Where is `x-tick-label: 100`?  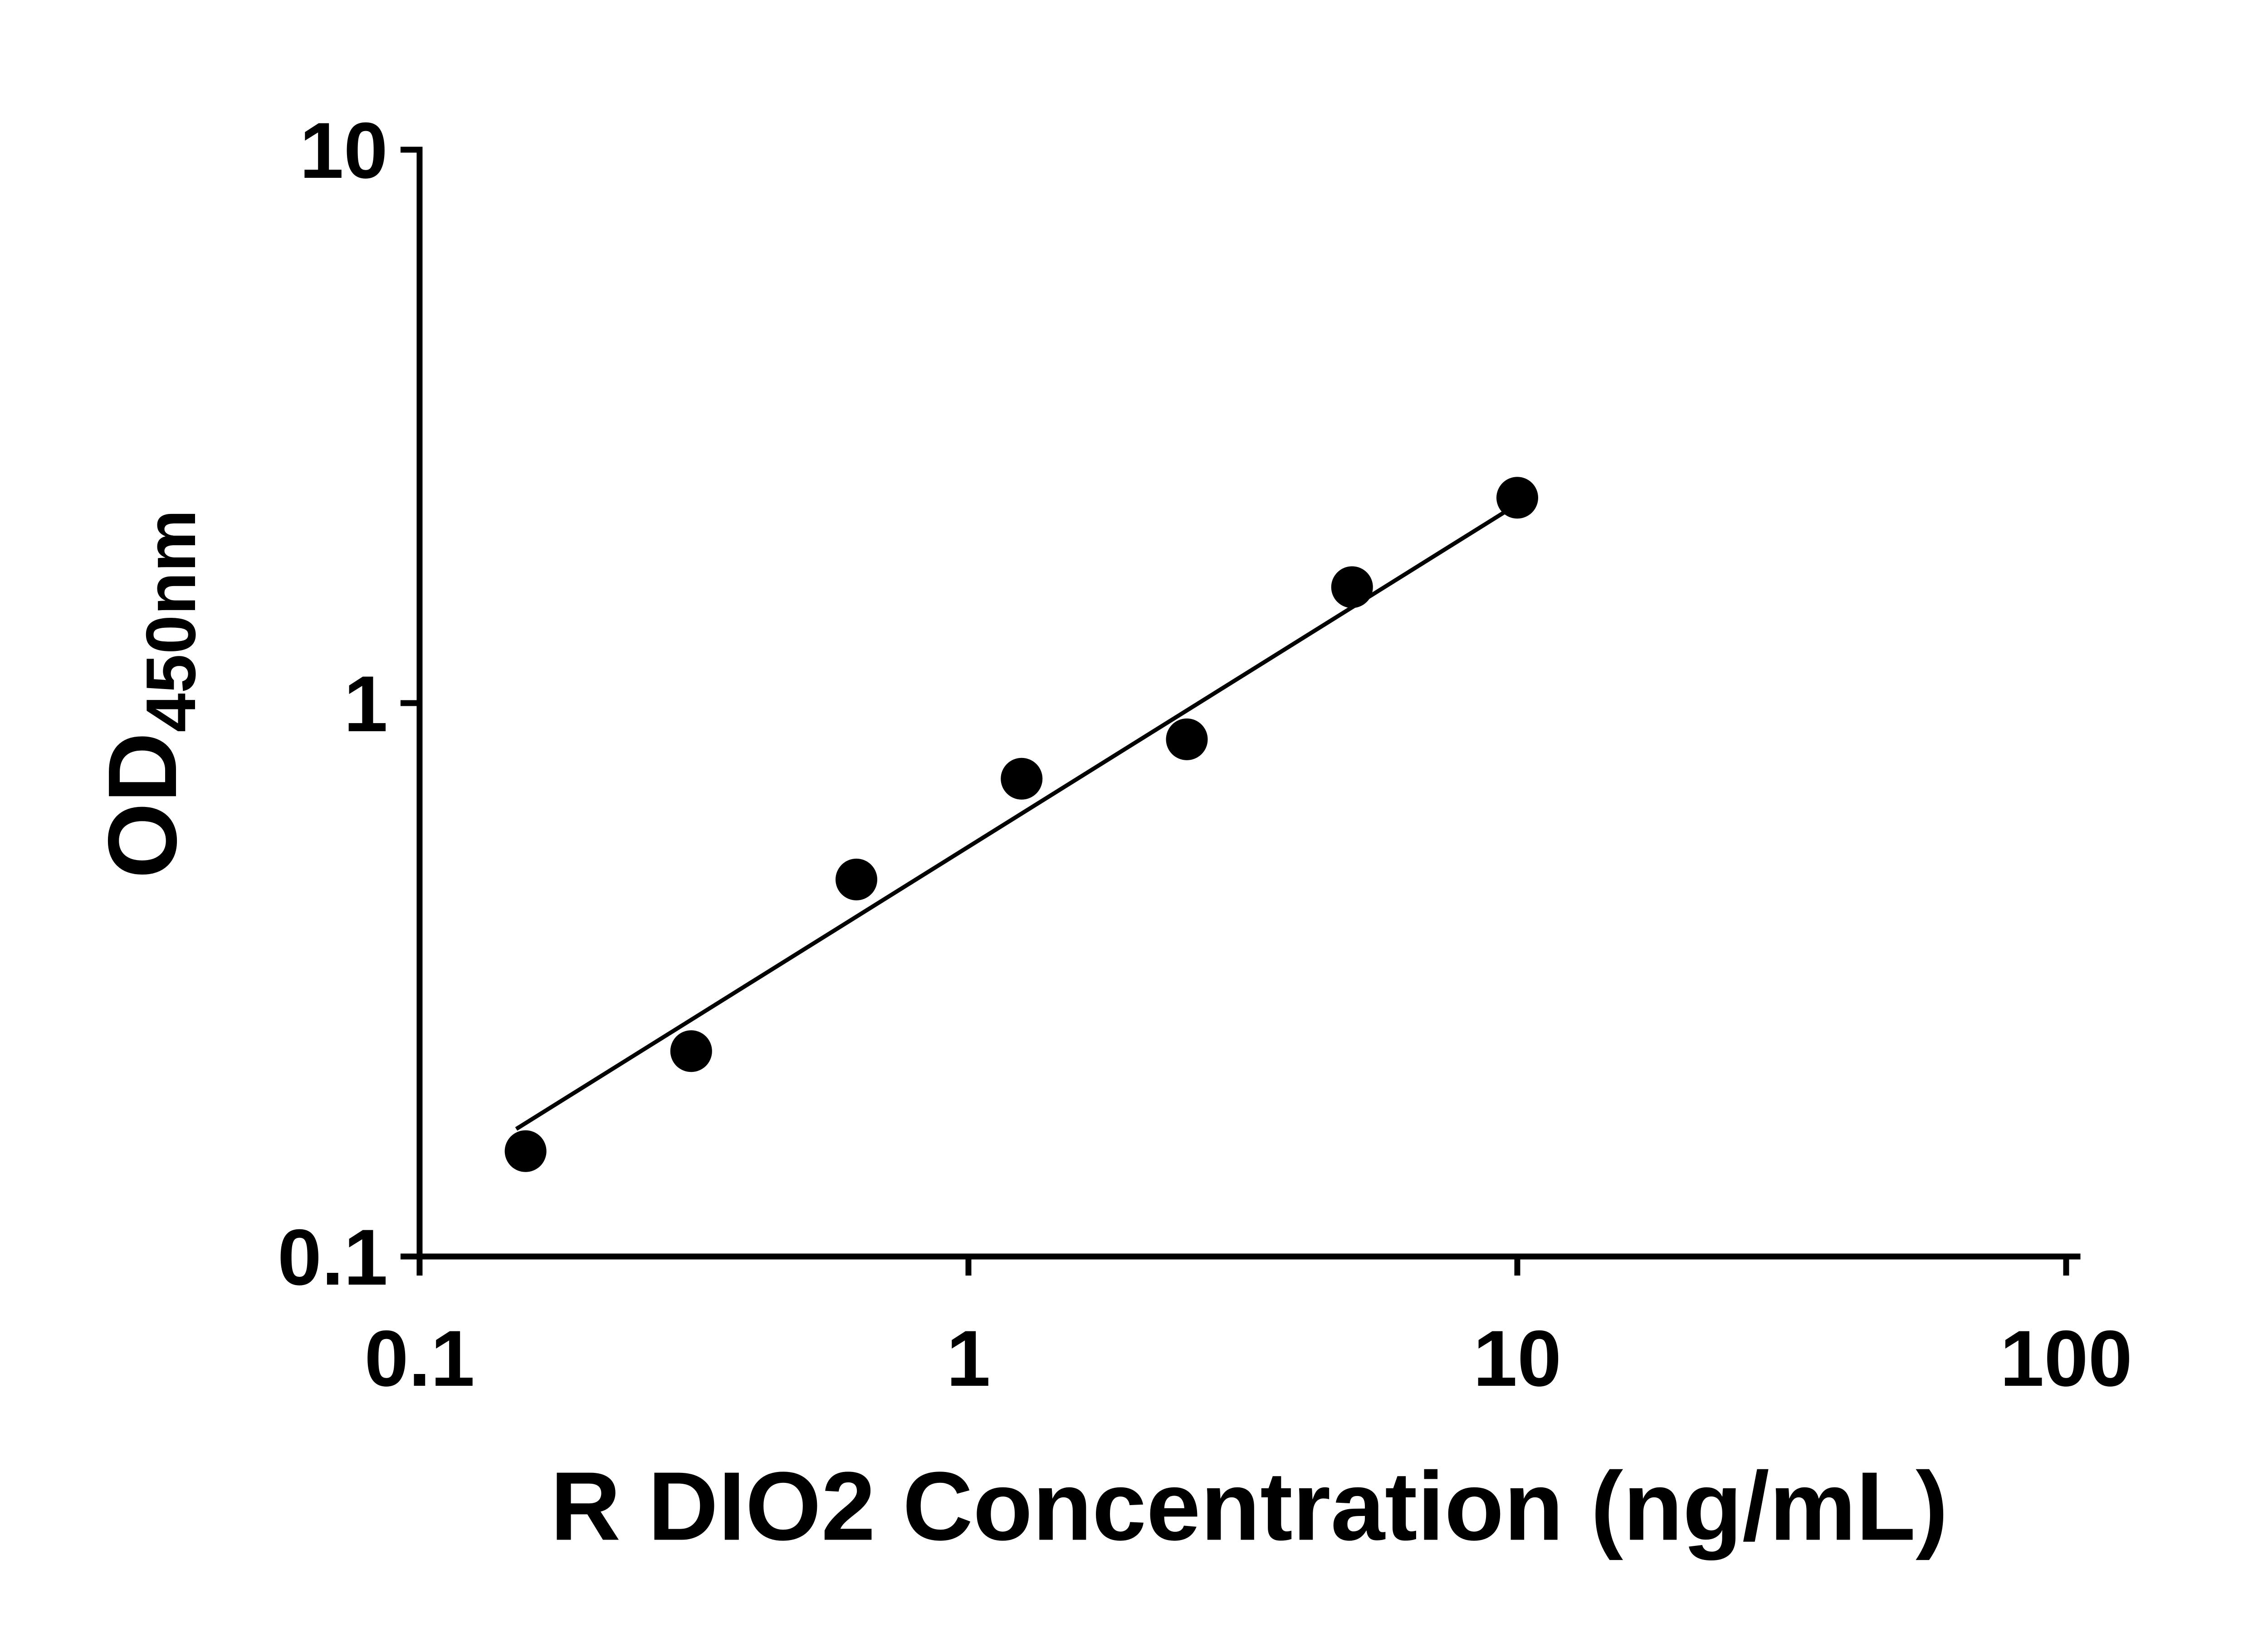
x-tick-label: 100 is located at coordinates (2066, 1359).